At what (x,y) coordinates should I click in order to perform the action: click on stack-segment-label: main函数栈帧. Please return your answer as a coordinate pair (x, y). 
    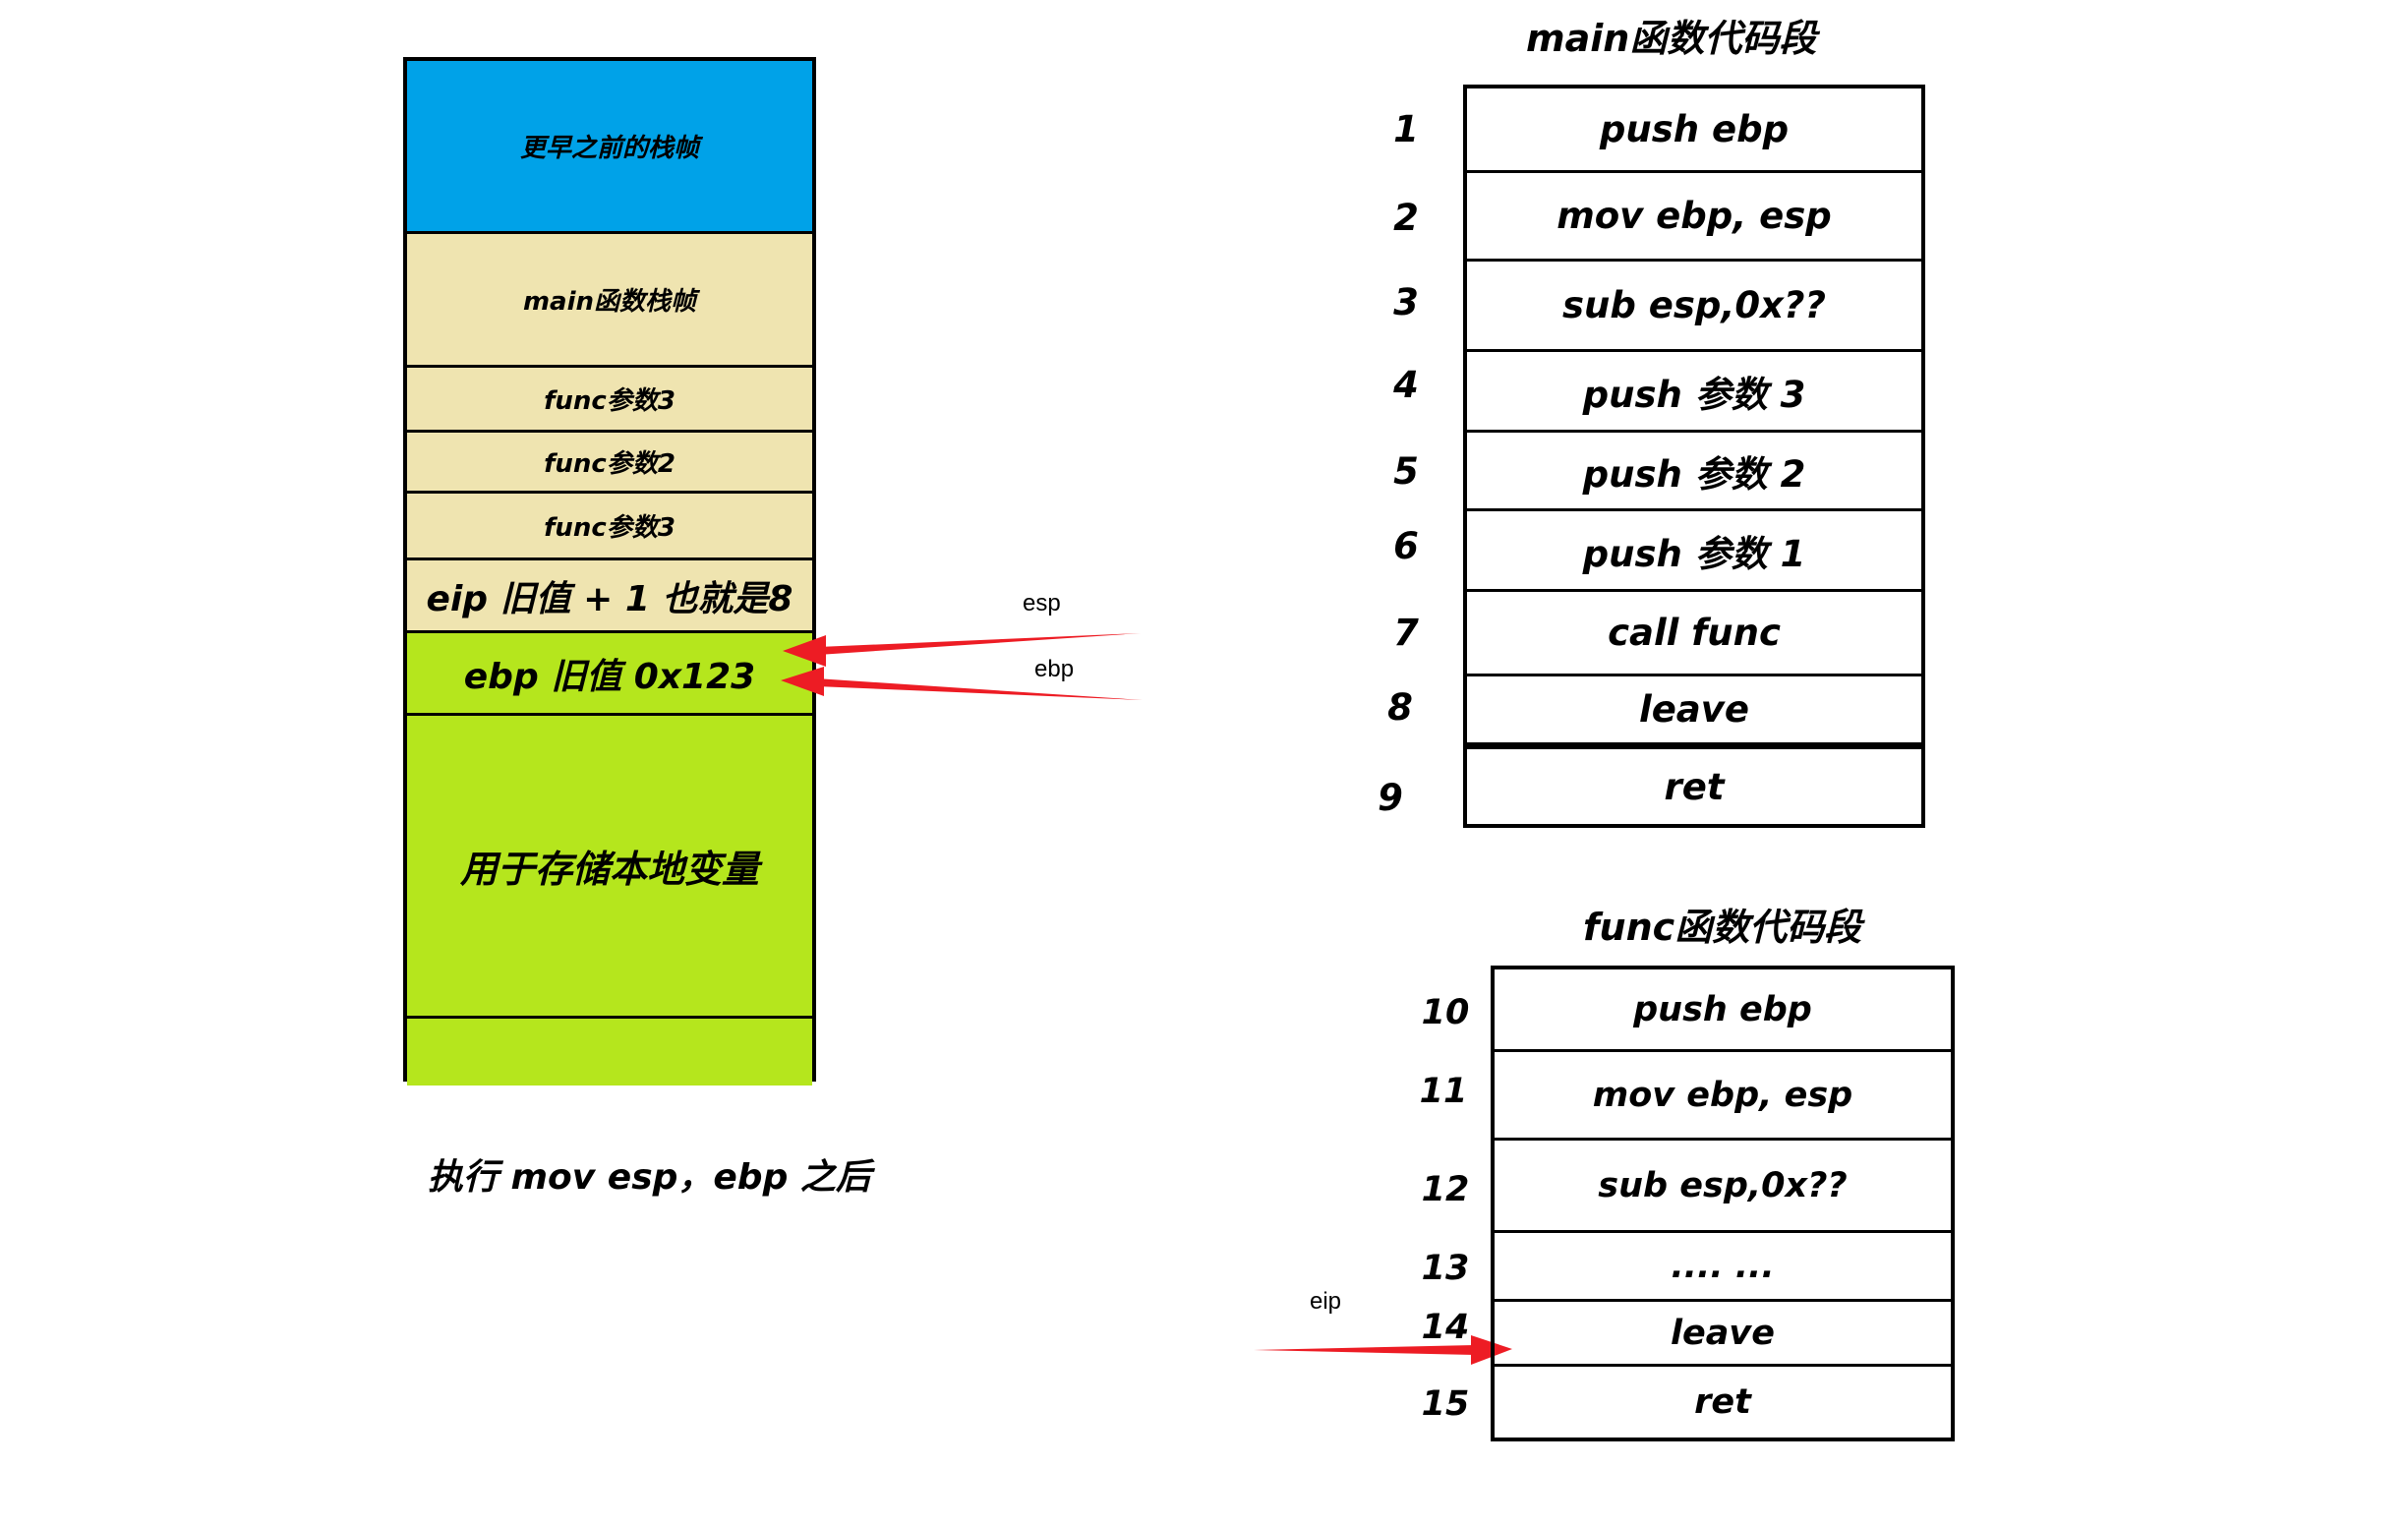
    Looking at the image, I should click on (609, 302).